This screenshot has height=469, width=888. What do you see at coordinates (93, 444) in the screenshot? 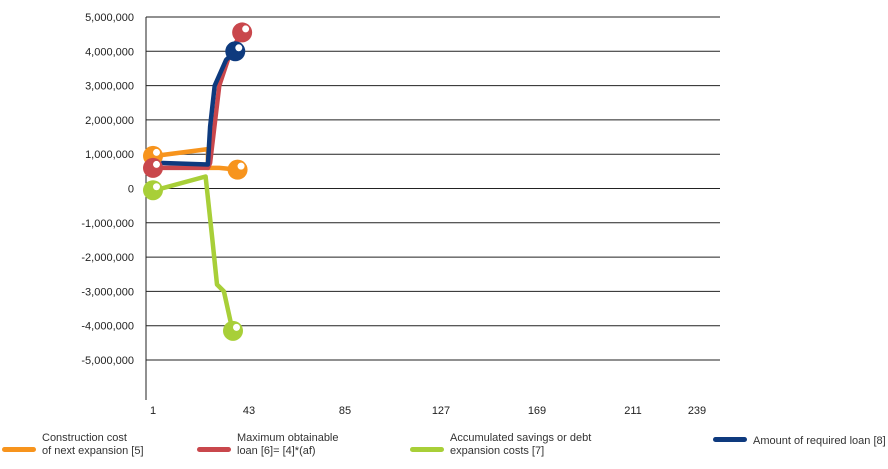
I see `legend-label-construction-cost: Construction cost of next expansion [5]` at bounding box center [93, 444].